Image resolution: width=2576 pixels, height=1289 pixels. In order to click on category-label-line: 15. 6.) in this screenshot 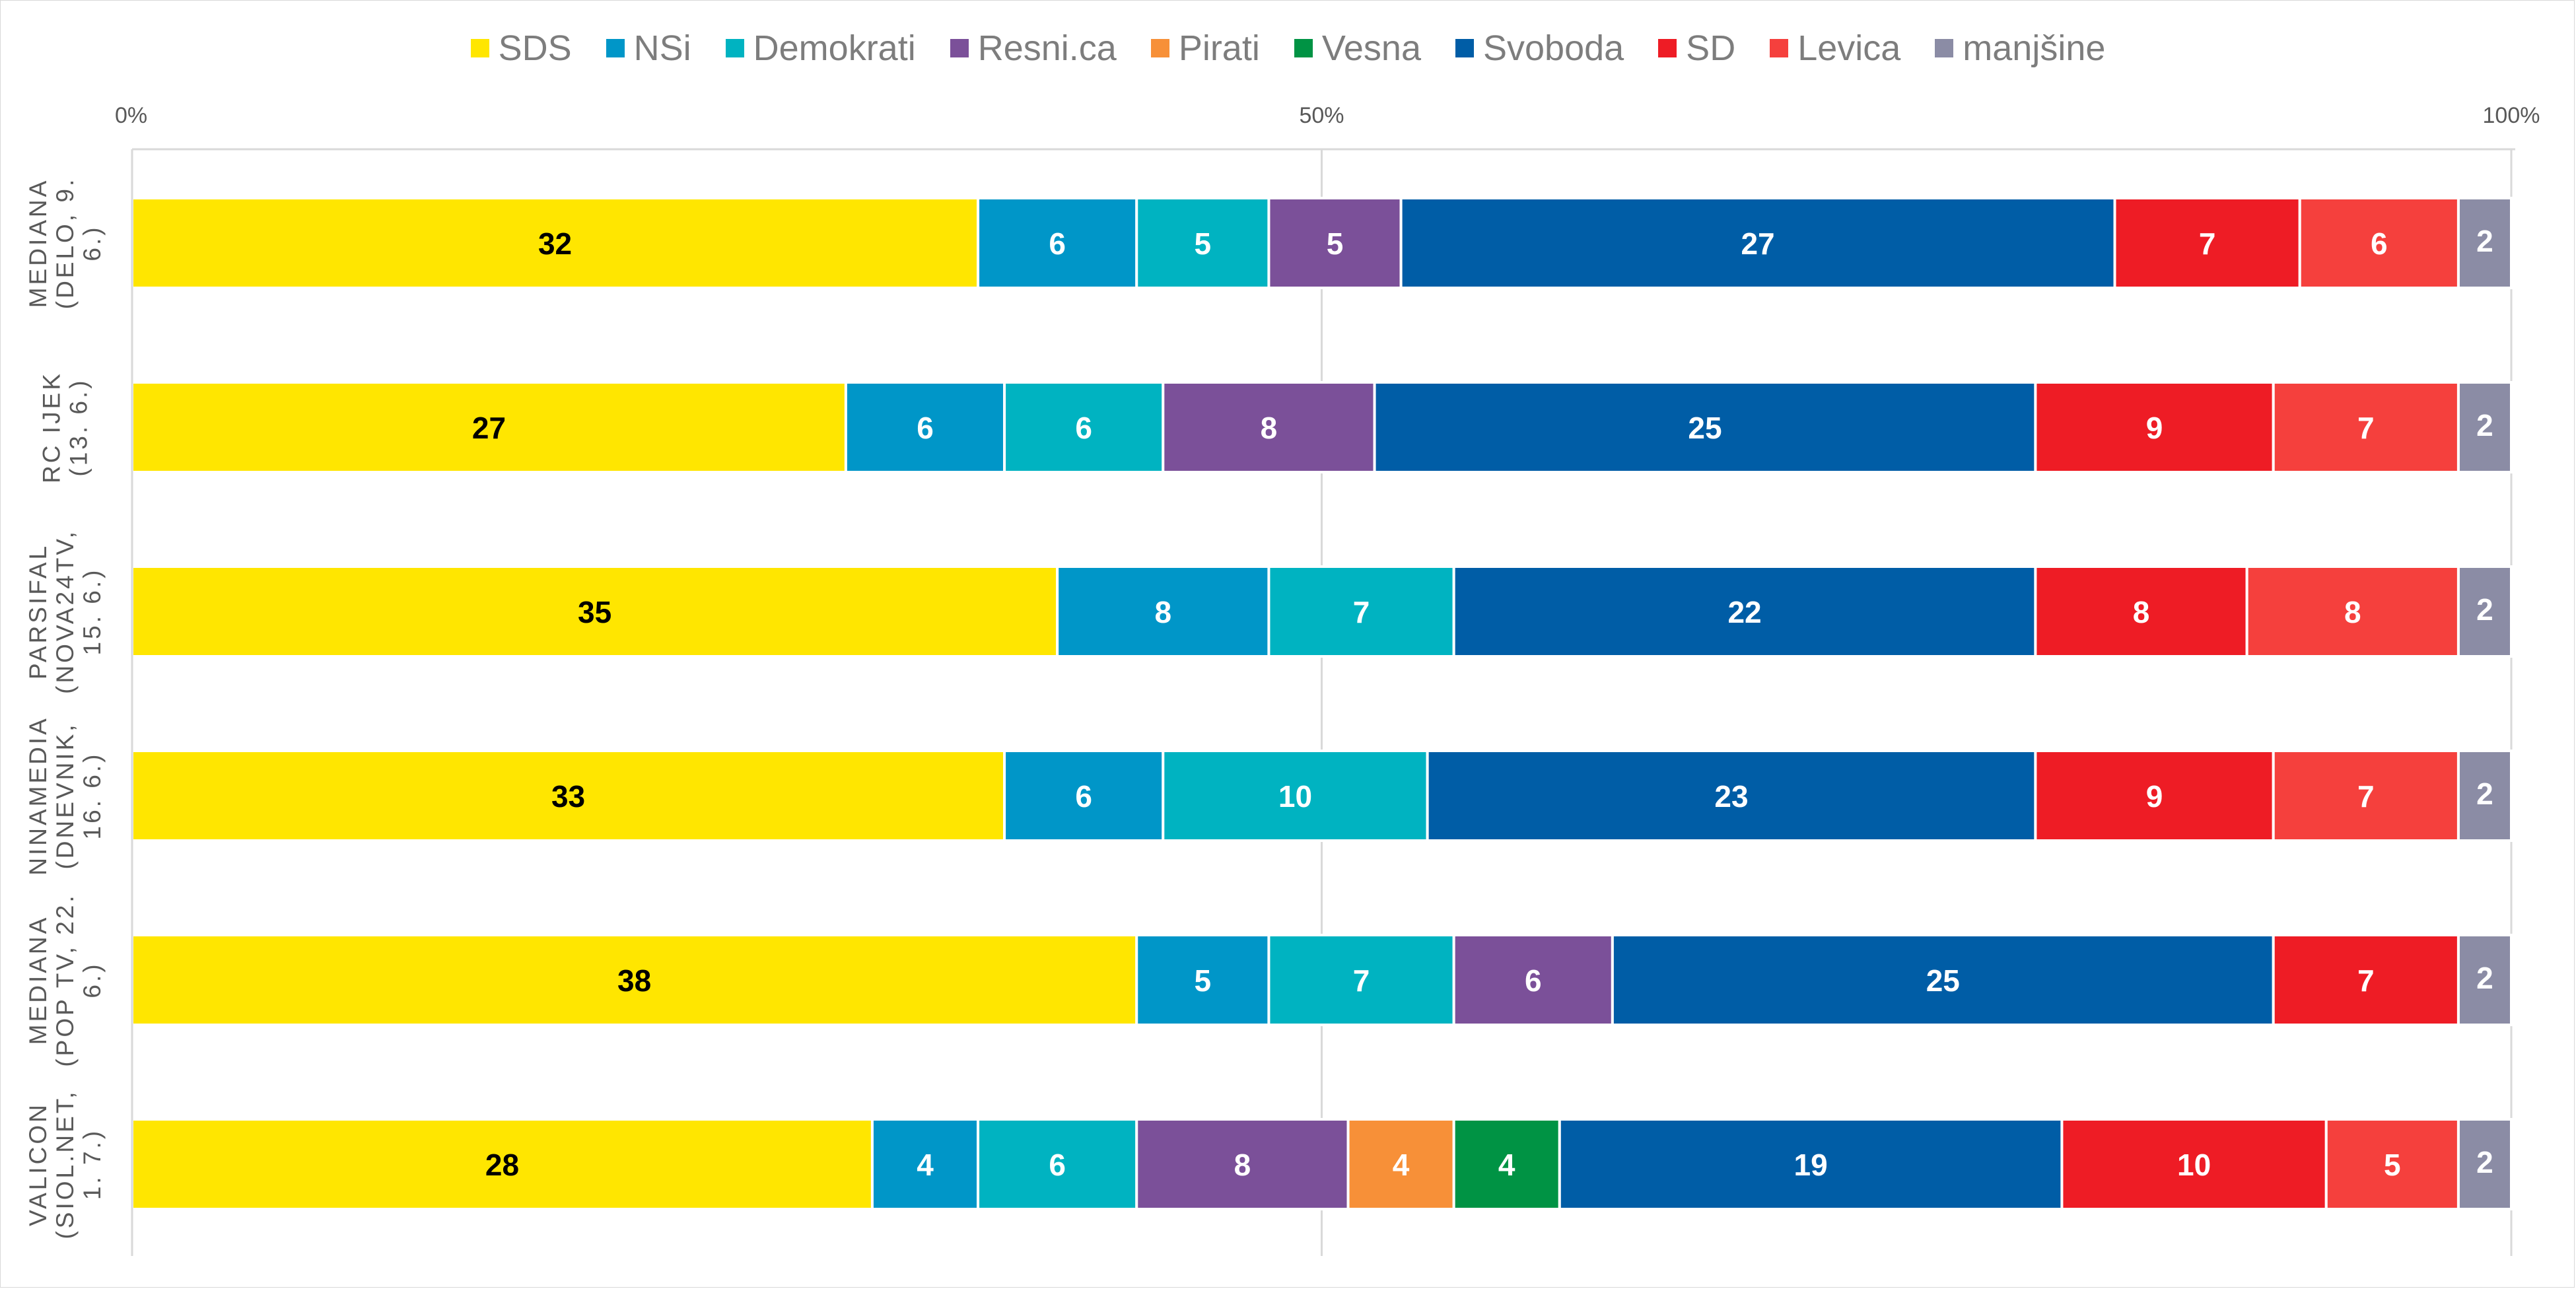, I will do `click(92, 612)`.